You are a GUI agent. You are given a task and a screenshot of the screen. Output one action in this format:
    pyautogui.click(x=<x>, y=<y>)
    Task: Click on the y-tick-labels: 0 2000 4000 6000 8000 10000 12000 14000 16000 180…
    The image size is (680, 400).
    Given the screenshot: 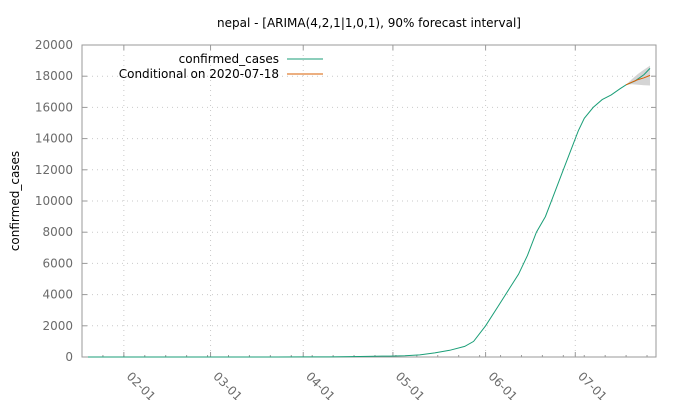 What is the action you would take?
    pyautogui.click(x=54, y=201)
    